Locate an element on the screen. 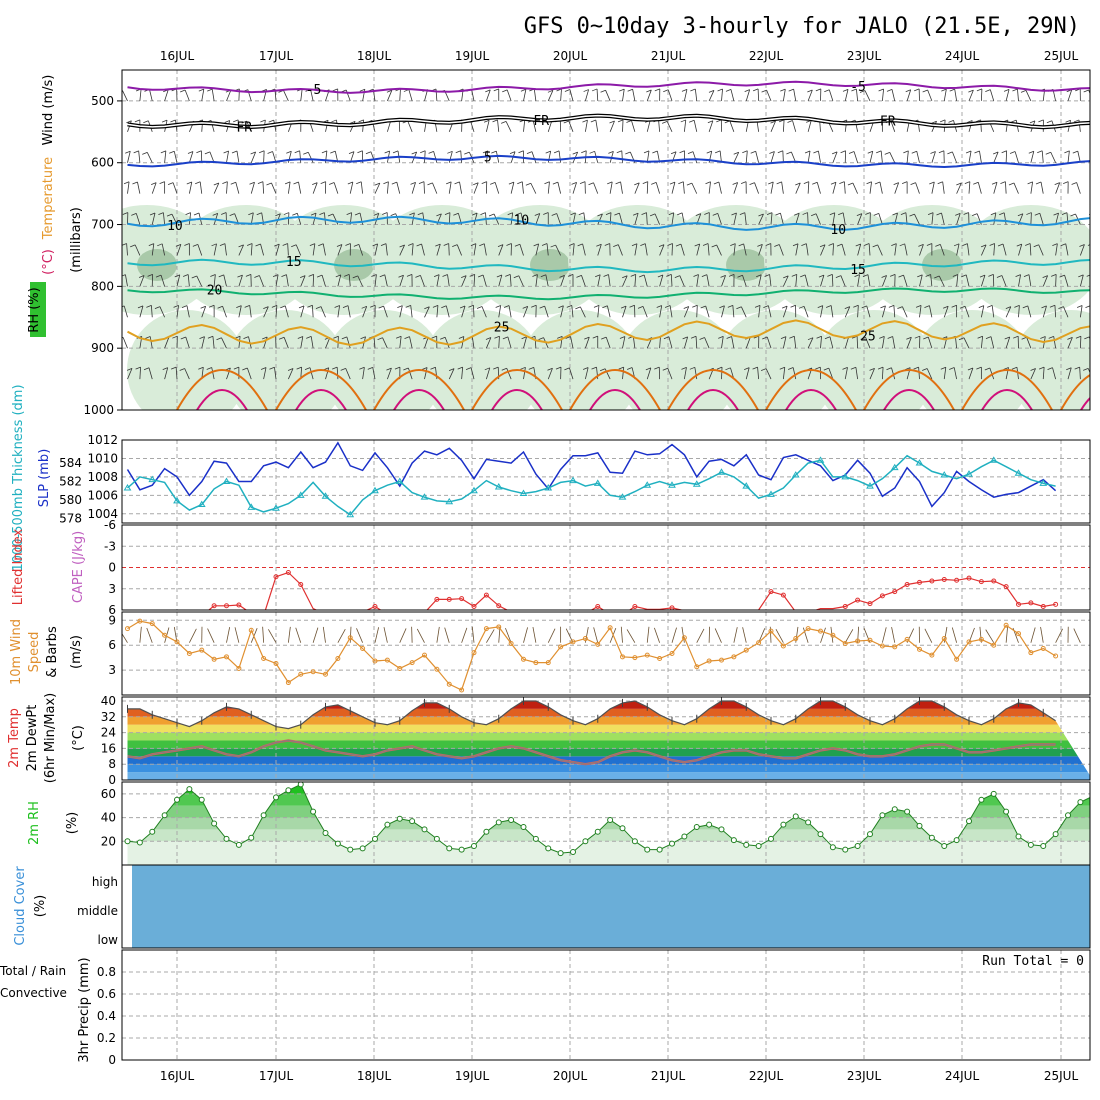 The image size is (1100, 1100). series-dewpoint is located at coordinates (591, 752).